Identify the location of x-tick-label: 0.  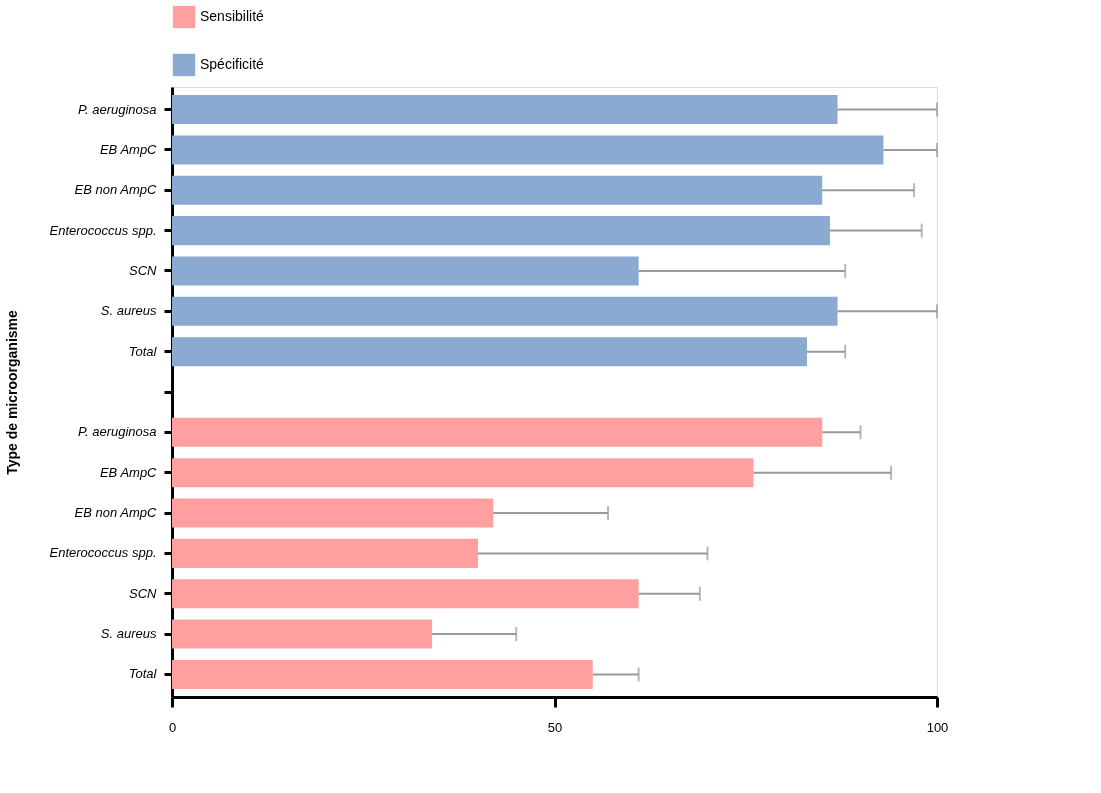
(172, 727).